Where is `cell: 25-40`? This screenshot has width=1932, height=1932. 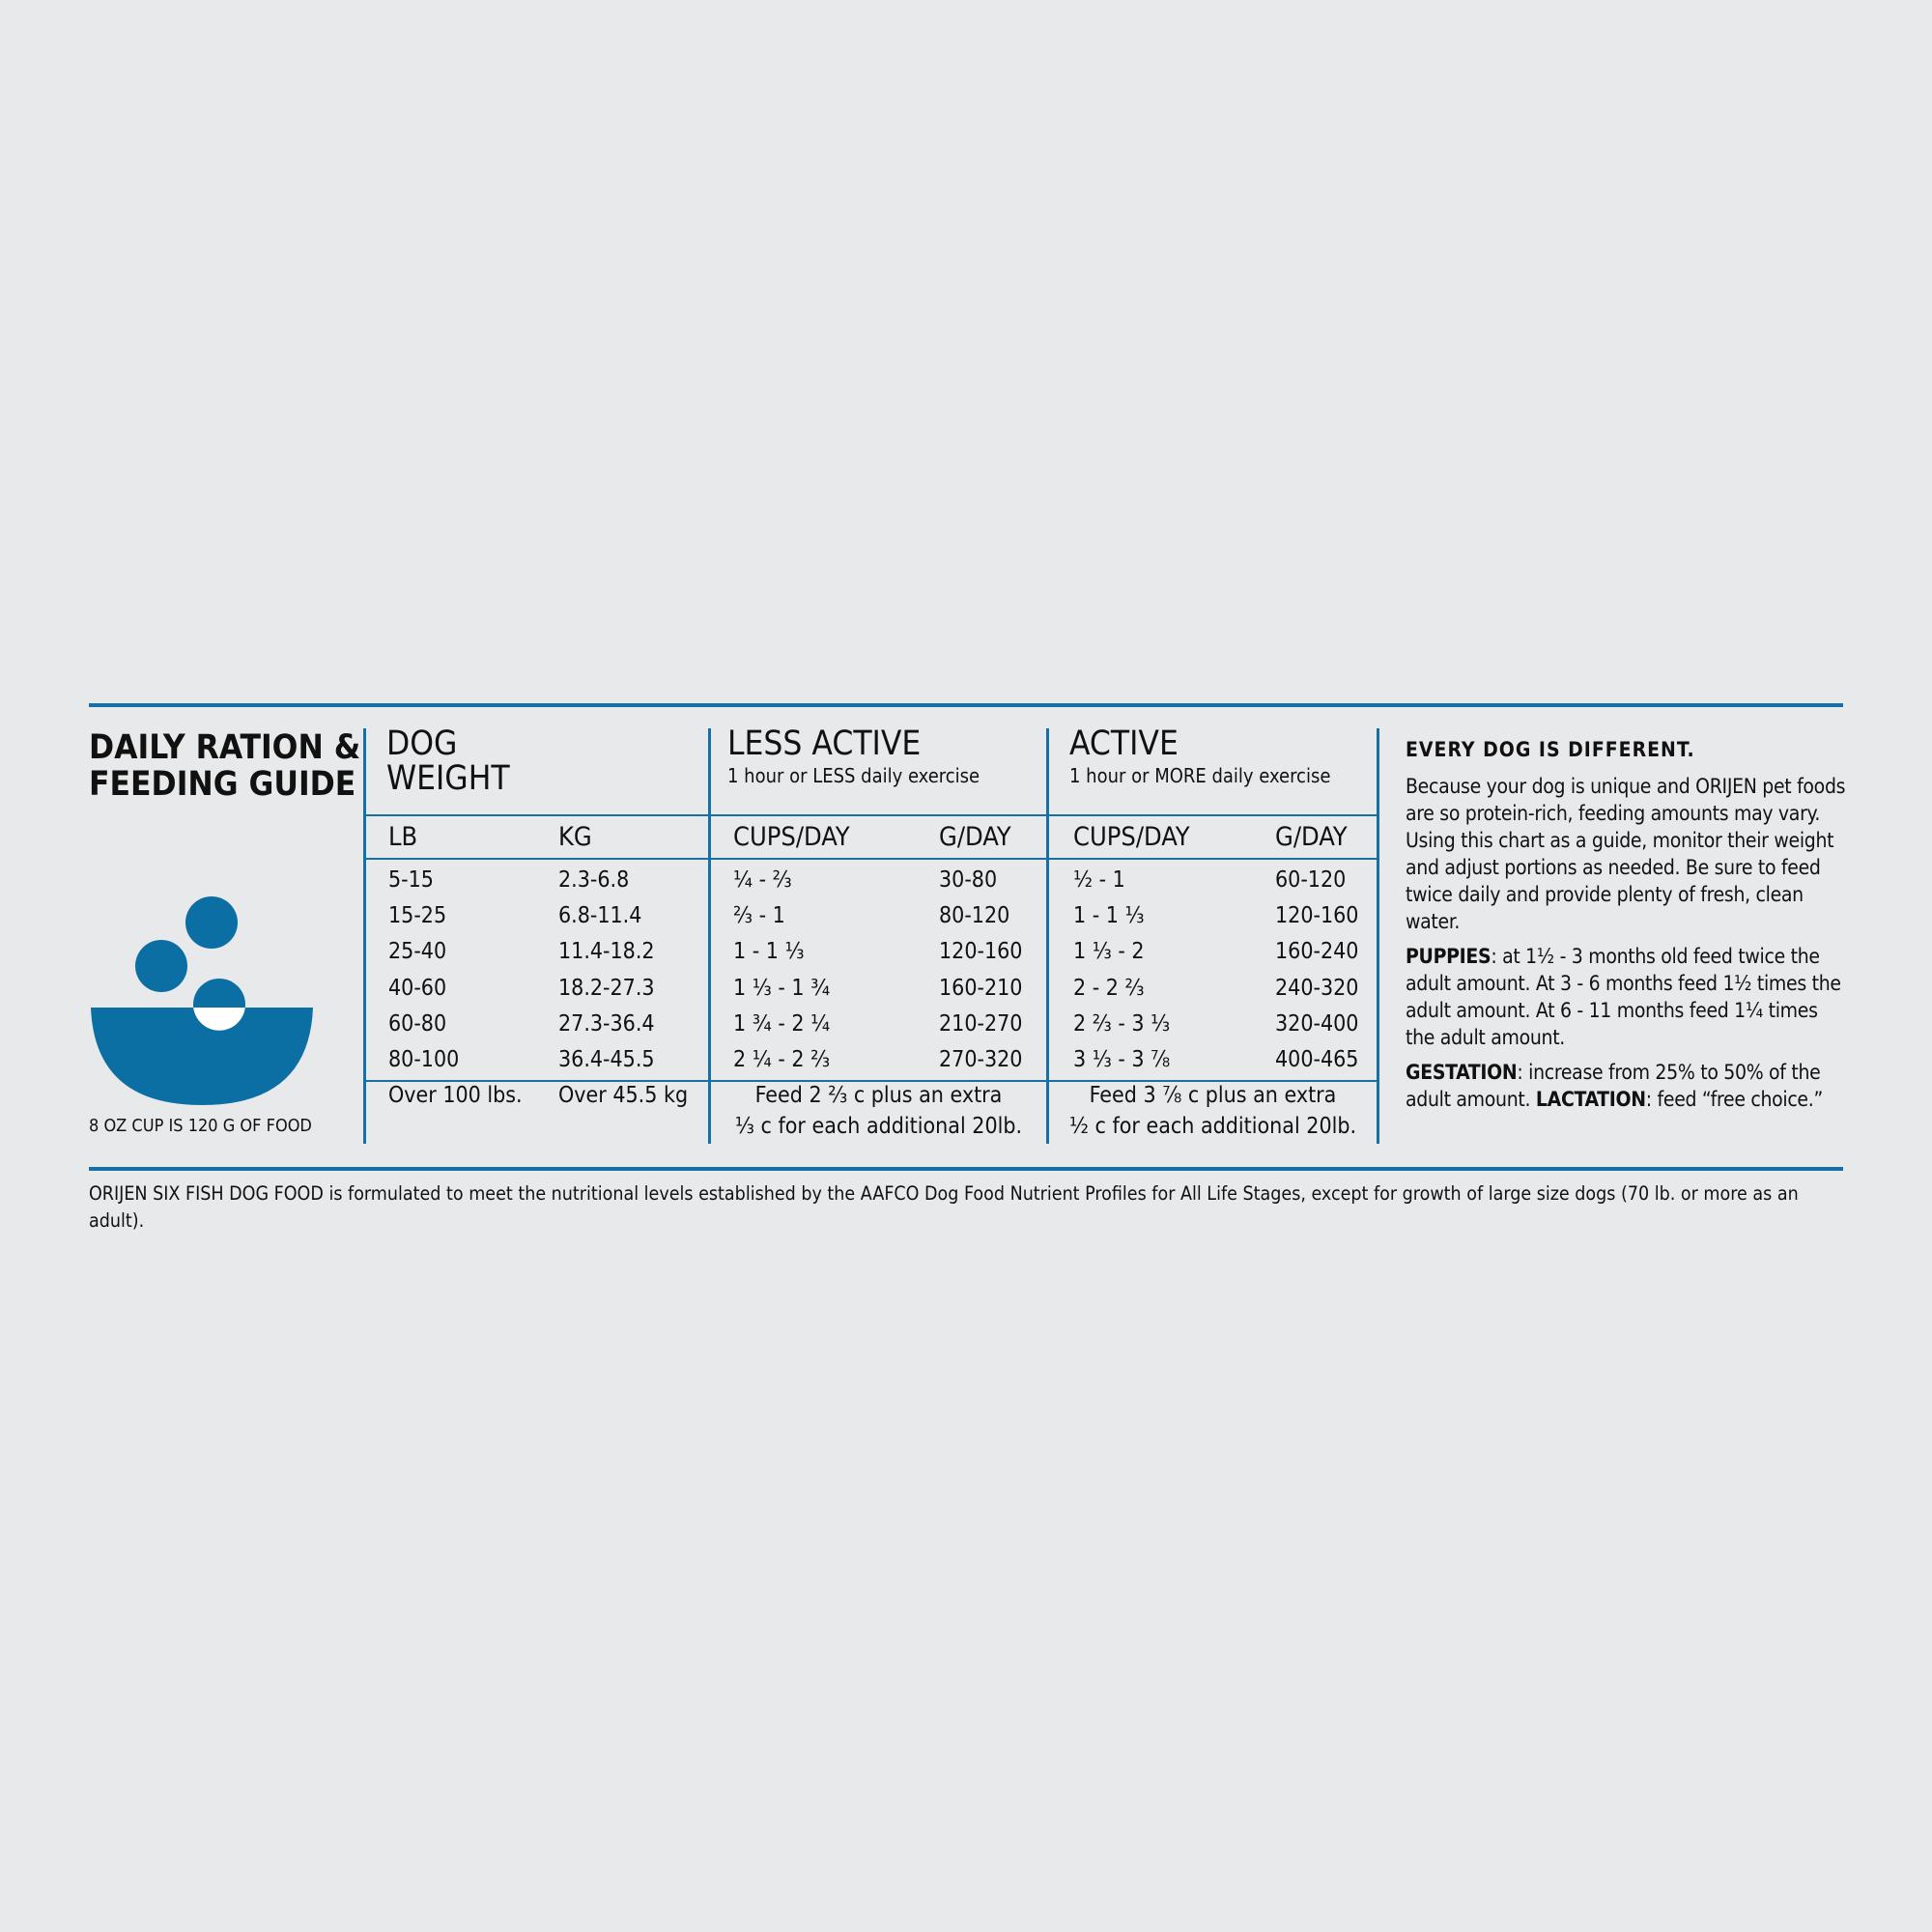 cell: 25-40 is located at coordinates (417, 951).